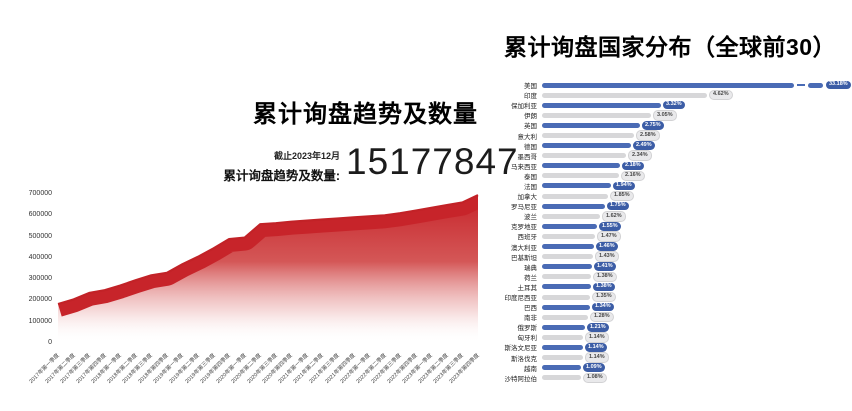  What do you see at coordinates (673, 337) in the screenshot?
I see `country-row: 匈牙利 1.14%` at bounding box center [673, 337].